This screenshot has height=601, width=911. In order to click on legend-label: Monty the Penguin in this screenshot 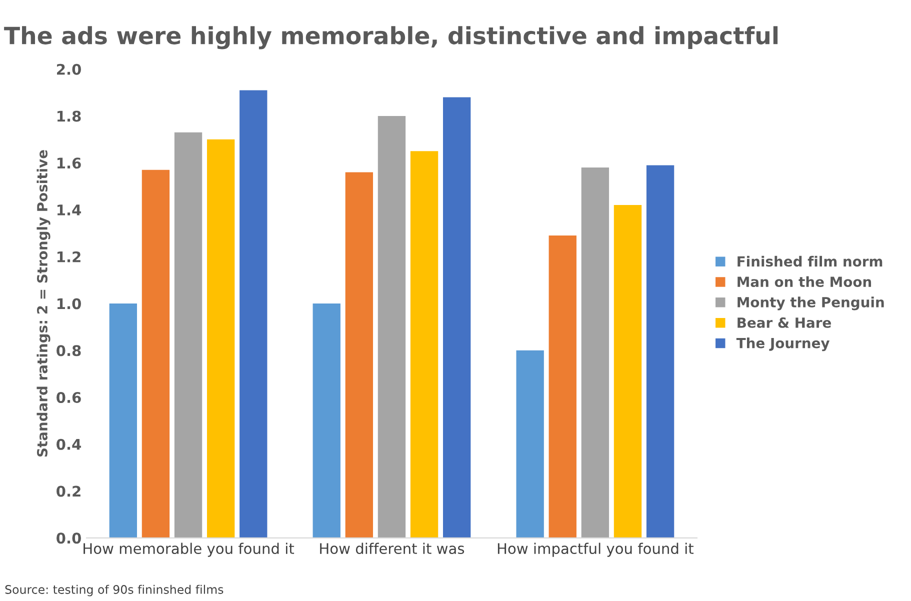, I will do `click(811, 303)`.